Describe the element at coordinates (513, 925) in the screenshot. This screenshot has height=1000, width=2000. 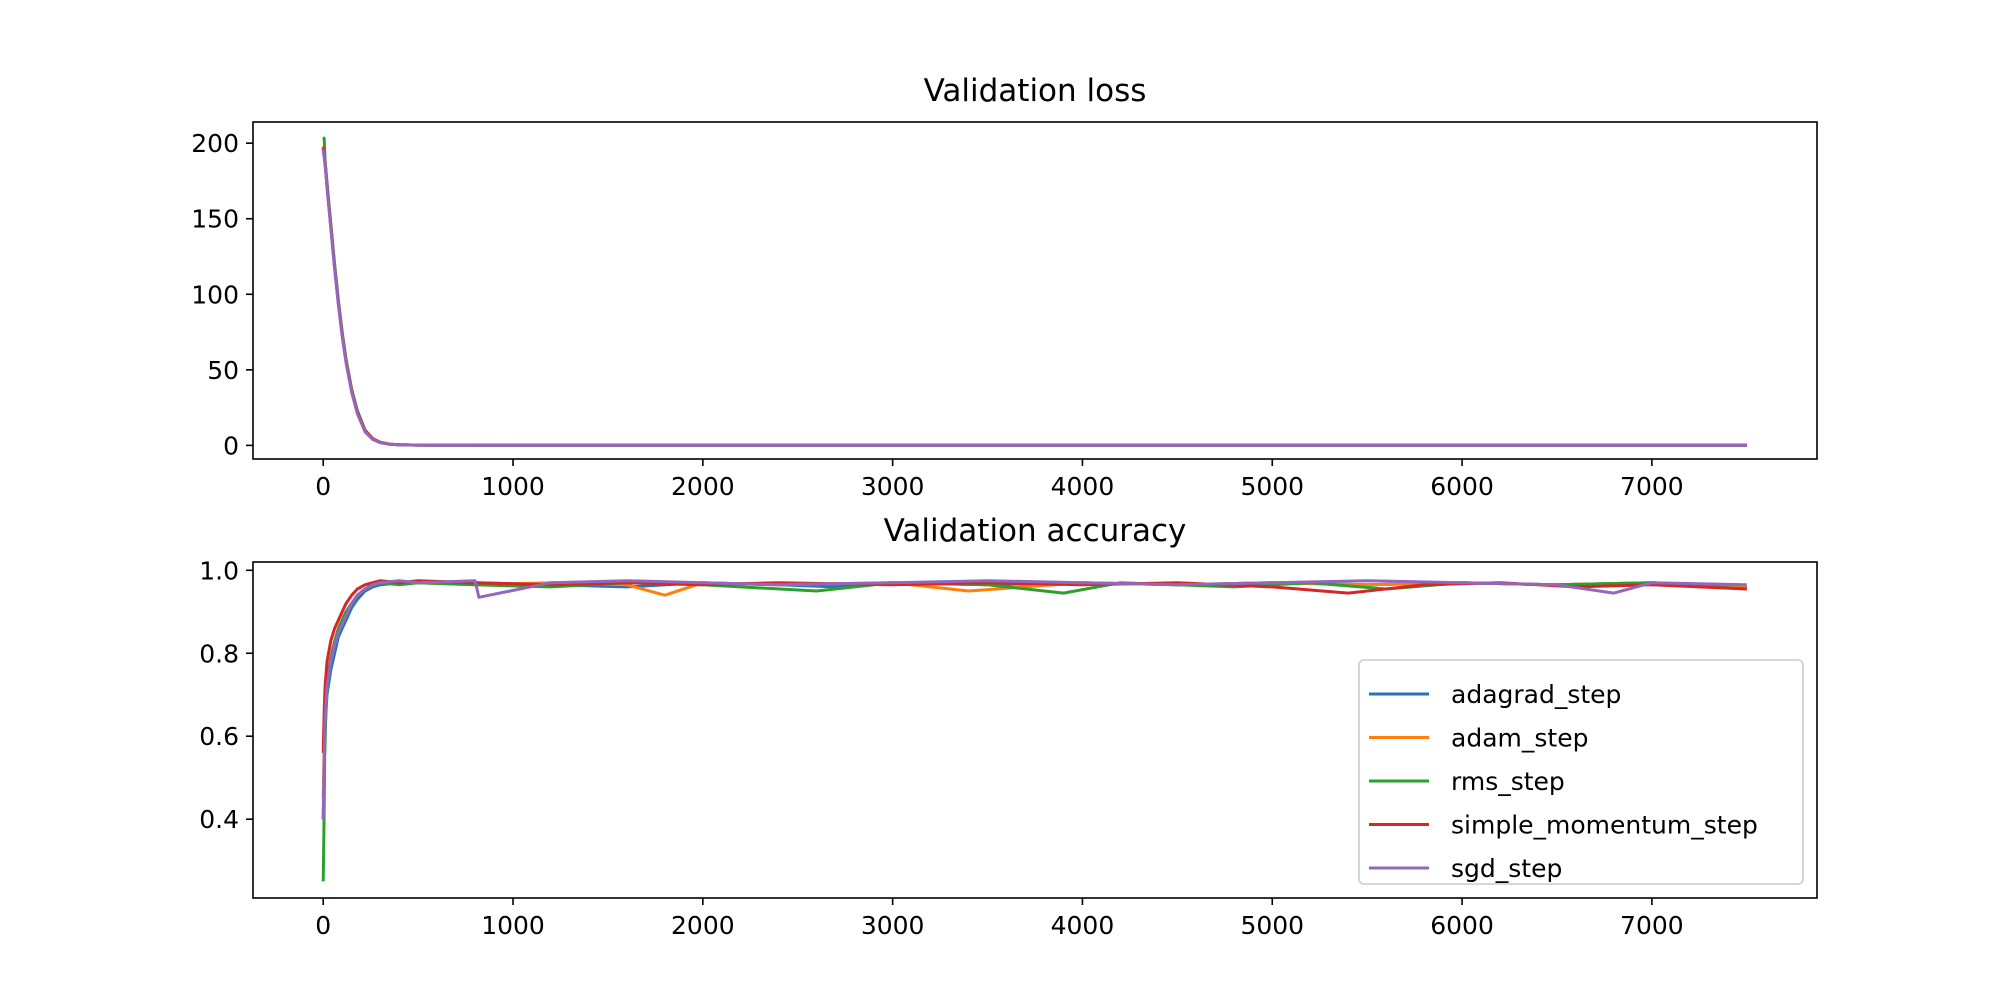
I see `accuracy-x-tick-label: 1000` at that location.